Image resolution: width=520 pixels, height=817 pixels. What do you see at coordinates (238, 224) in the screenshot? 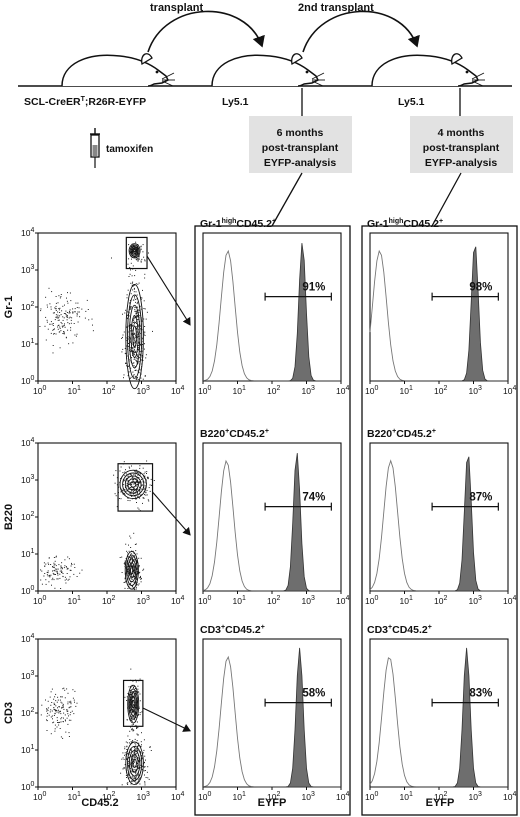
I see `histogram-title: Gr-1highCD45.2+` at bounding box center [238, 224].